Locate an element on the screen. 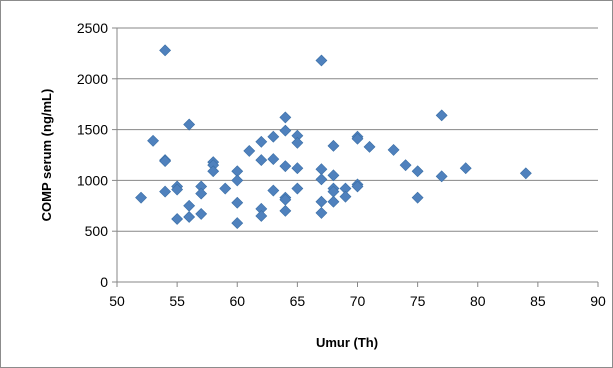  x-tick-label: 70 is located at coordinates (358, 301).